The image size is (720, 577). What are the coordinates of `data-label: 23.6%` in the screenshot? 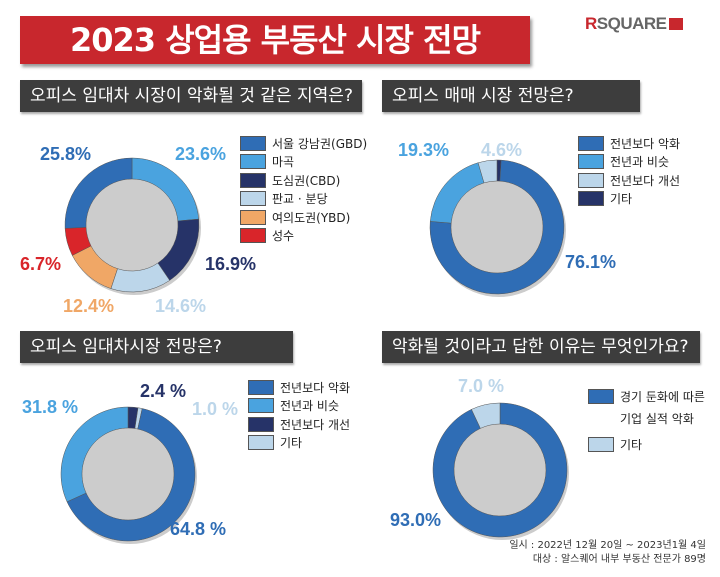 It's located at (201, 154).